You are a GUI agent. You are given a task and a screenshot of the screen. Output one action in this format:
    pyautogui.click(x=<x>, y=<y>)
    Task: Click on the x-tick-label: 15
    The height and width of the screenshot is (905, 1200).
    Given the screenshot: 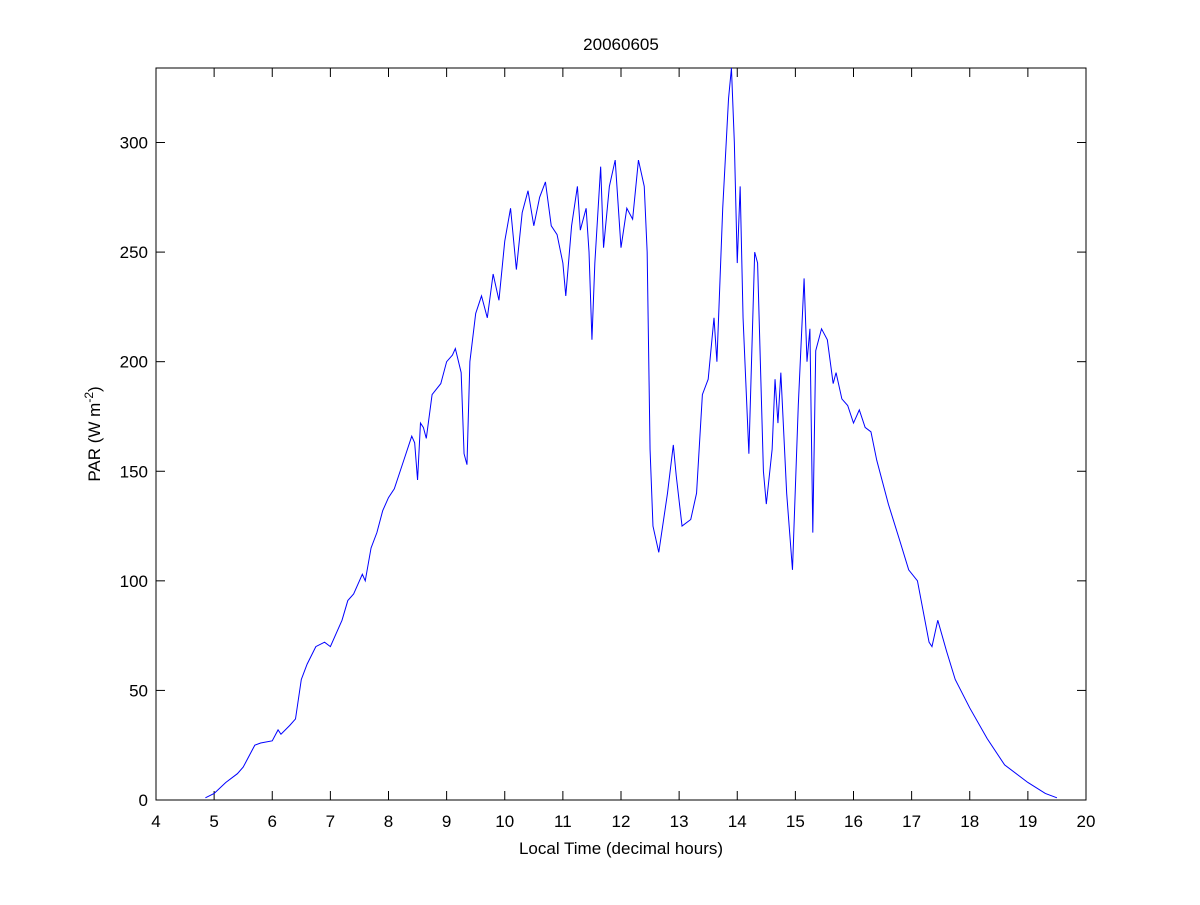 What is the action you would take?
    pyautogui.click(x=795, y=821)
    